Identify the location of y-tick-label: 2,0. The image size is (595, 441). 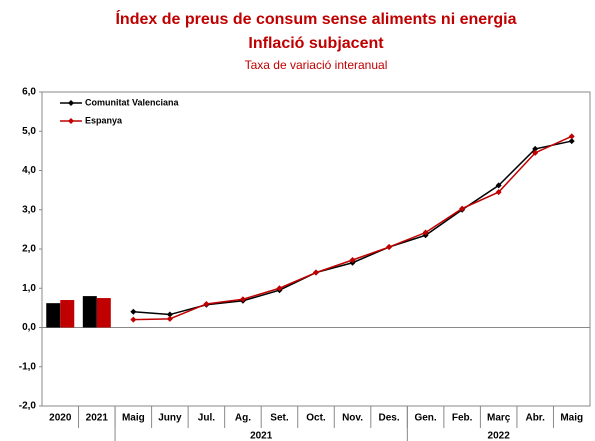
(29, 249).